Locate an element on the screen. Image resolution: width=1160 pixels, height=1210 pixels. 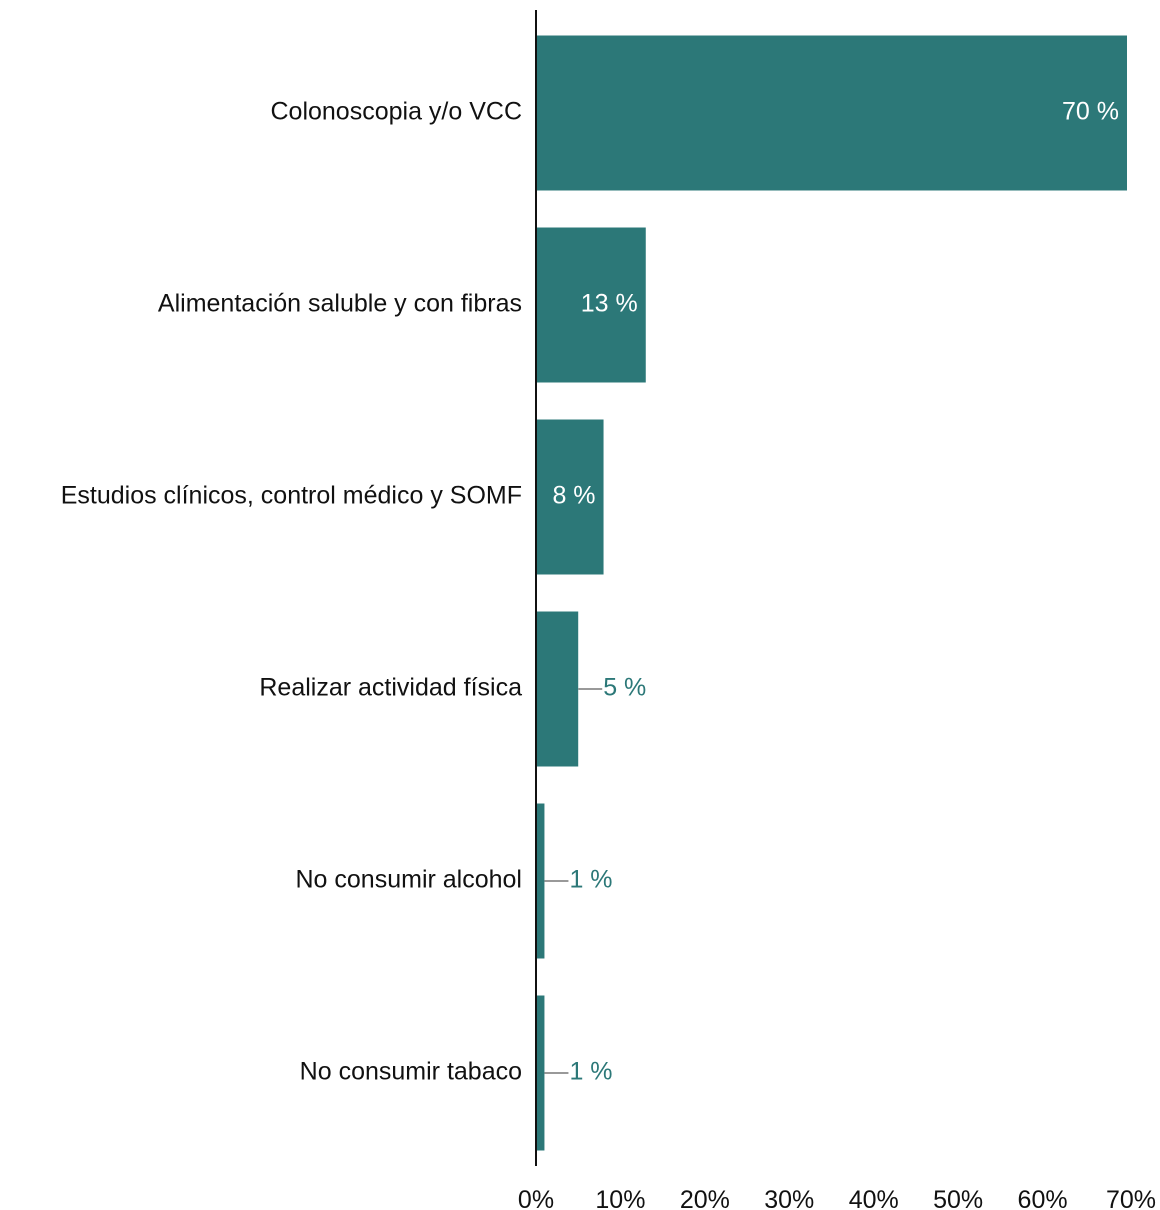
category-label: Estudios clínicos, control médico y SOMF is located at coordinates (291, 496).